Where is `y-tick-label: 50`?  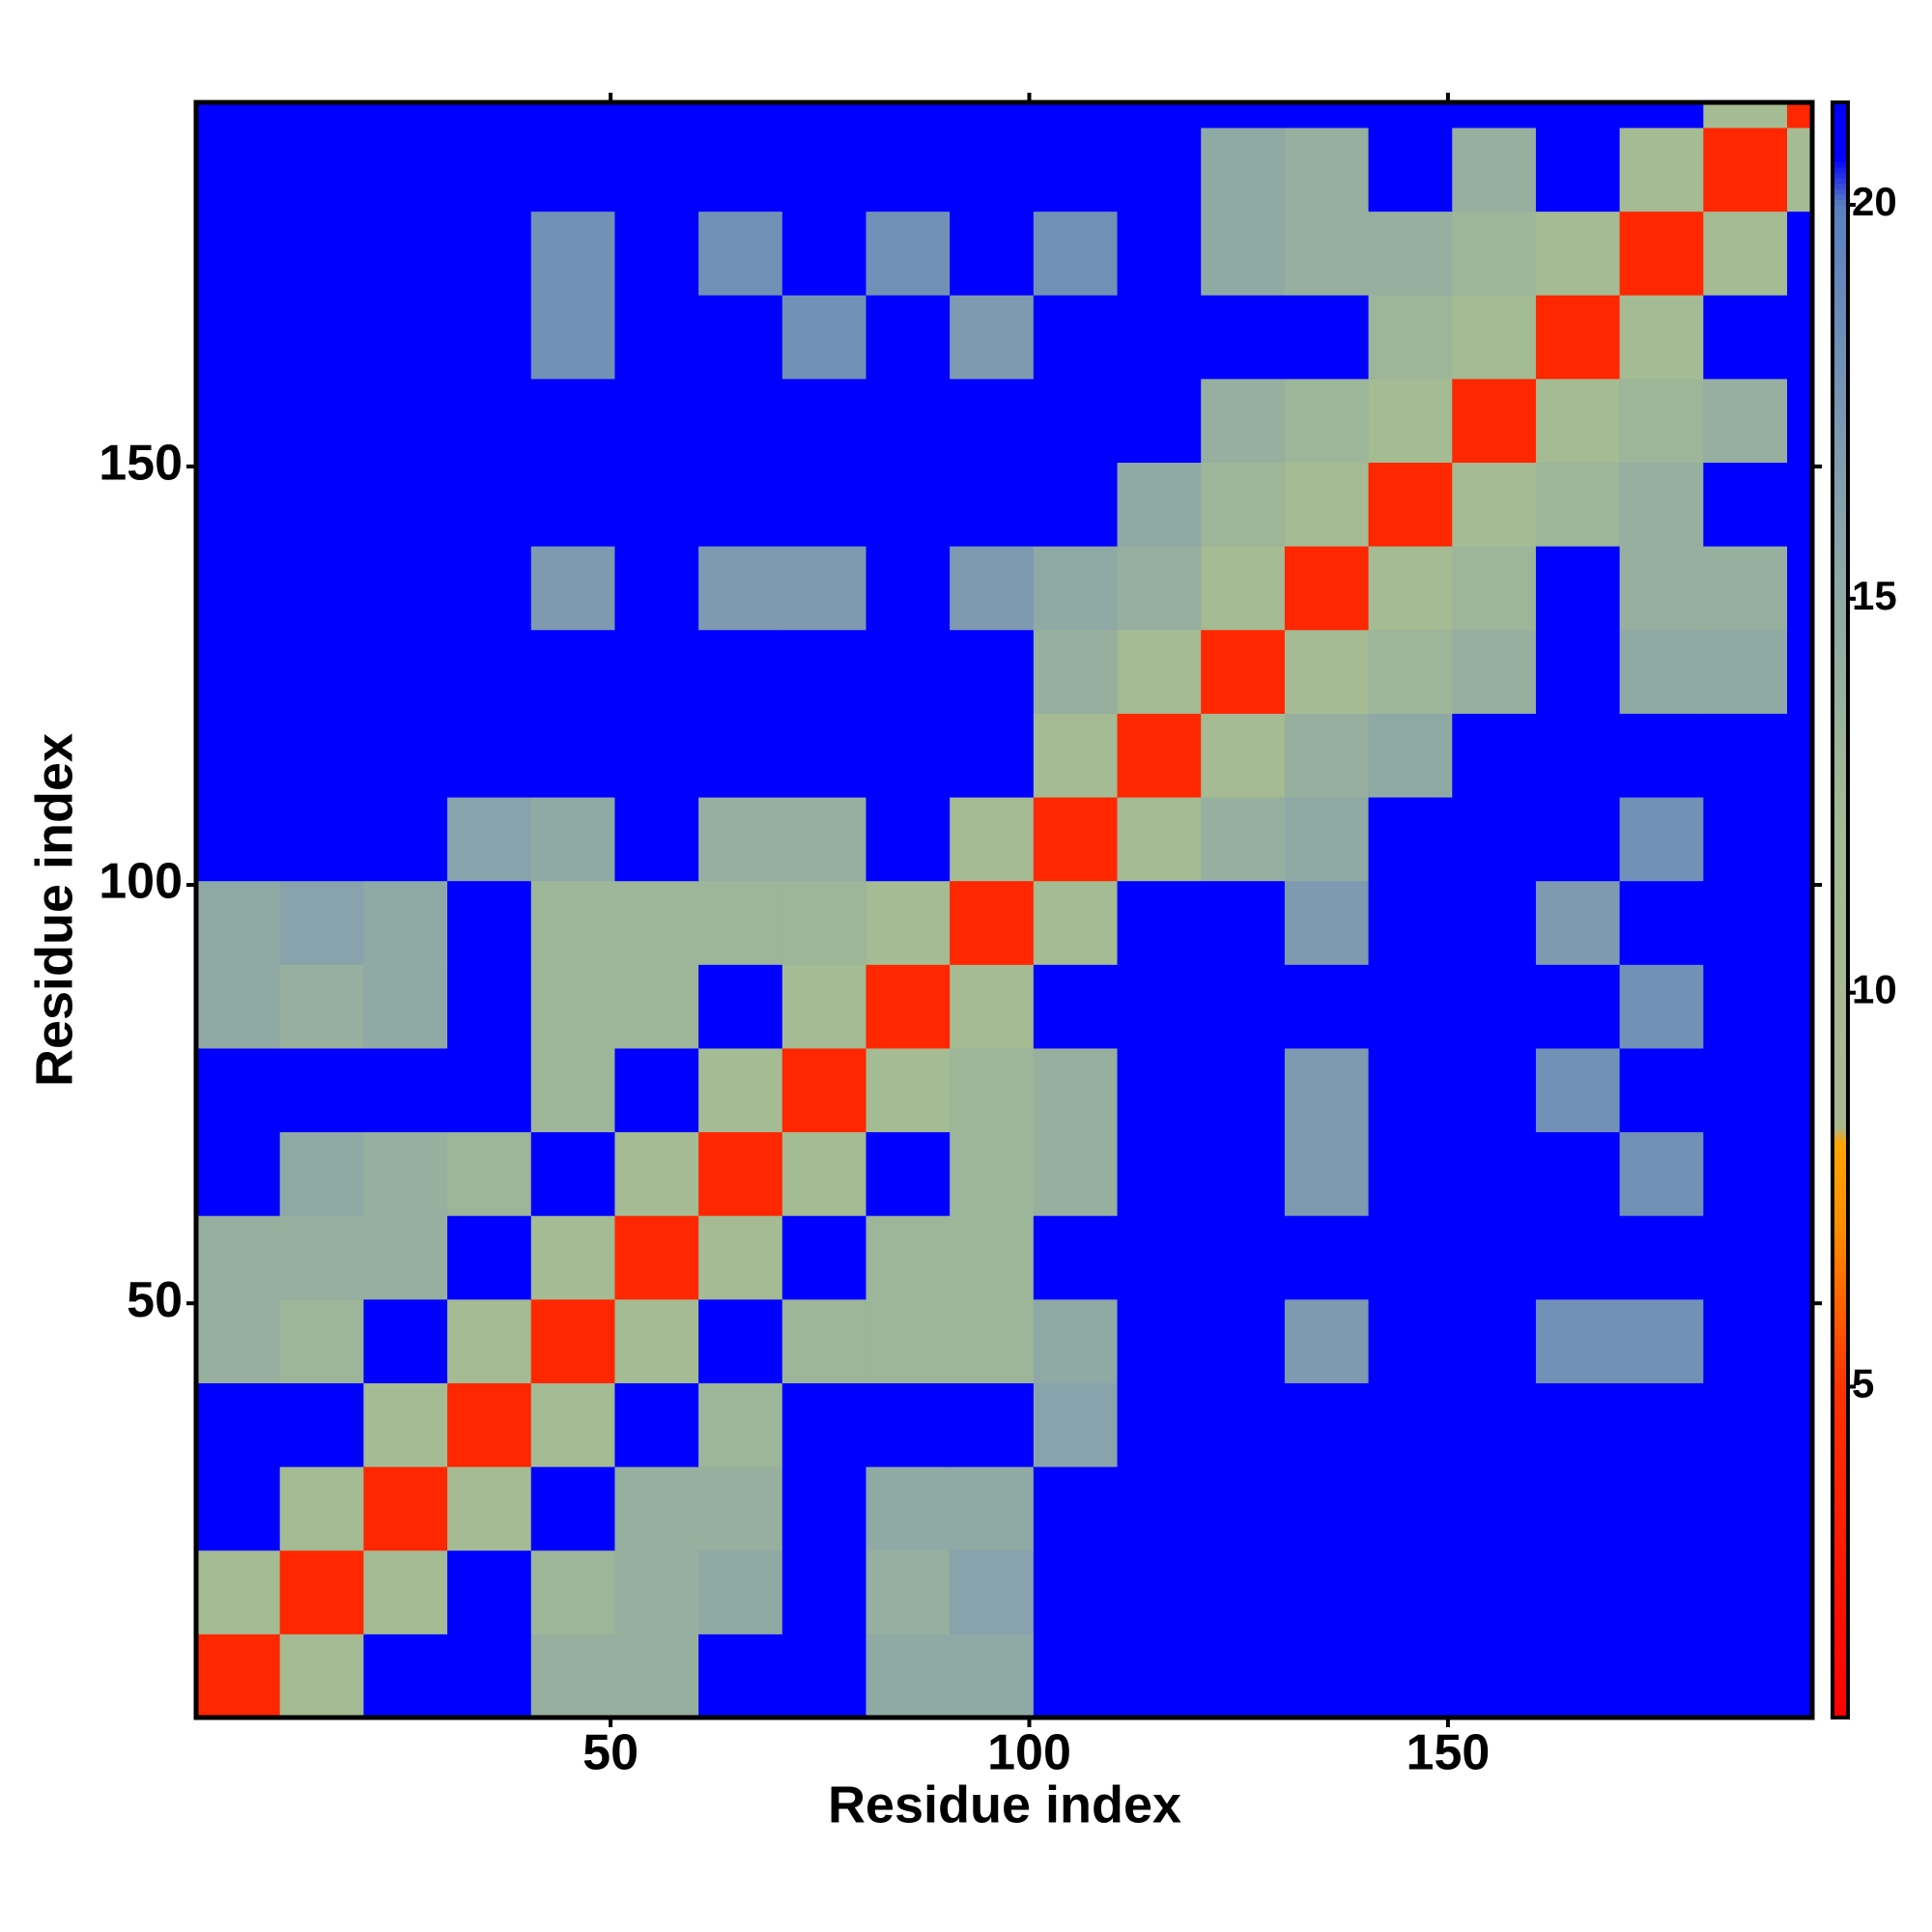
y-tick-label: 50 is located at coordinates (155, 1300).